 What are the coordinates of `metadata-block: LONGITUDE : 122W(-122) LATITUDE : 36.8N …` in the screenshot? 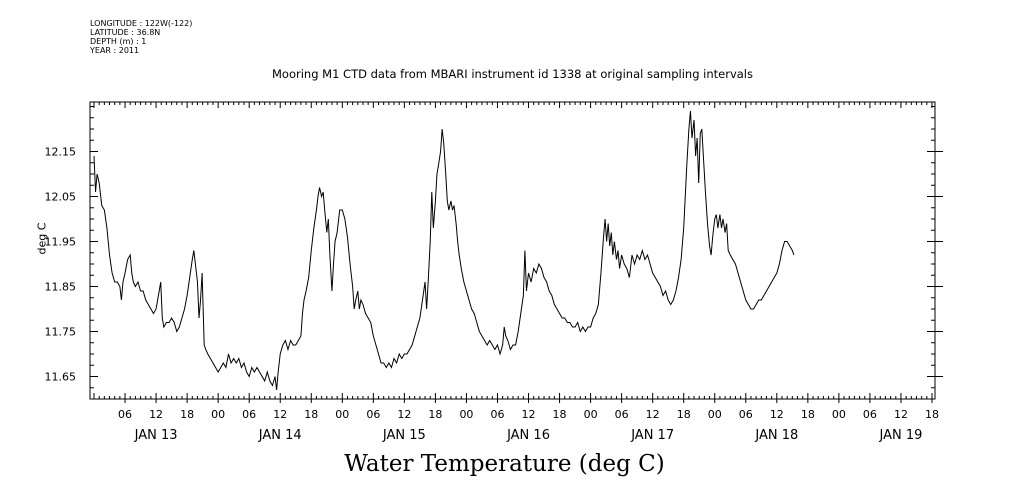 It's located at (141, 37).